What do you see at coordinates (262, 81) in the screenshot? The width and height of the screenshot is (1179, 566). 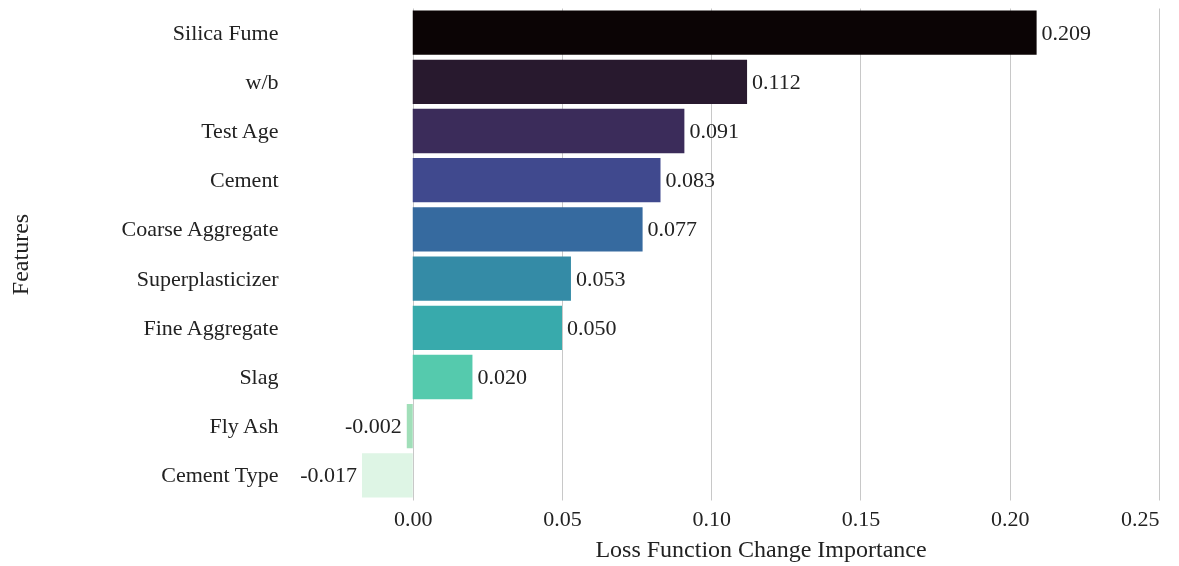 I see `y-tick-label: w/b` at bounding box center [262, 81].